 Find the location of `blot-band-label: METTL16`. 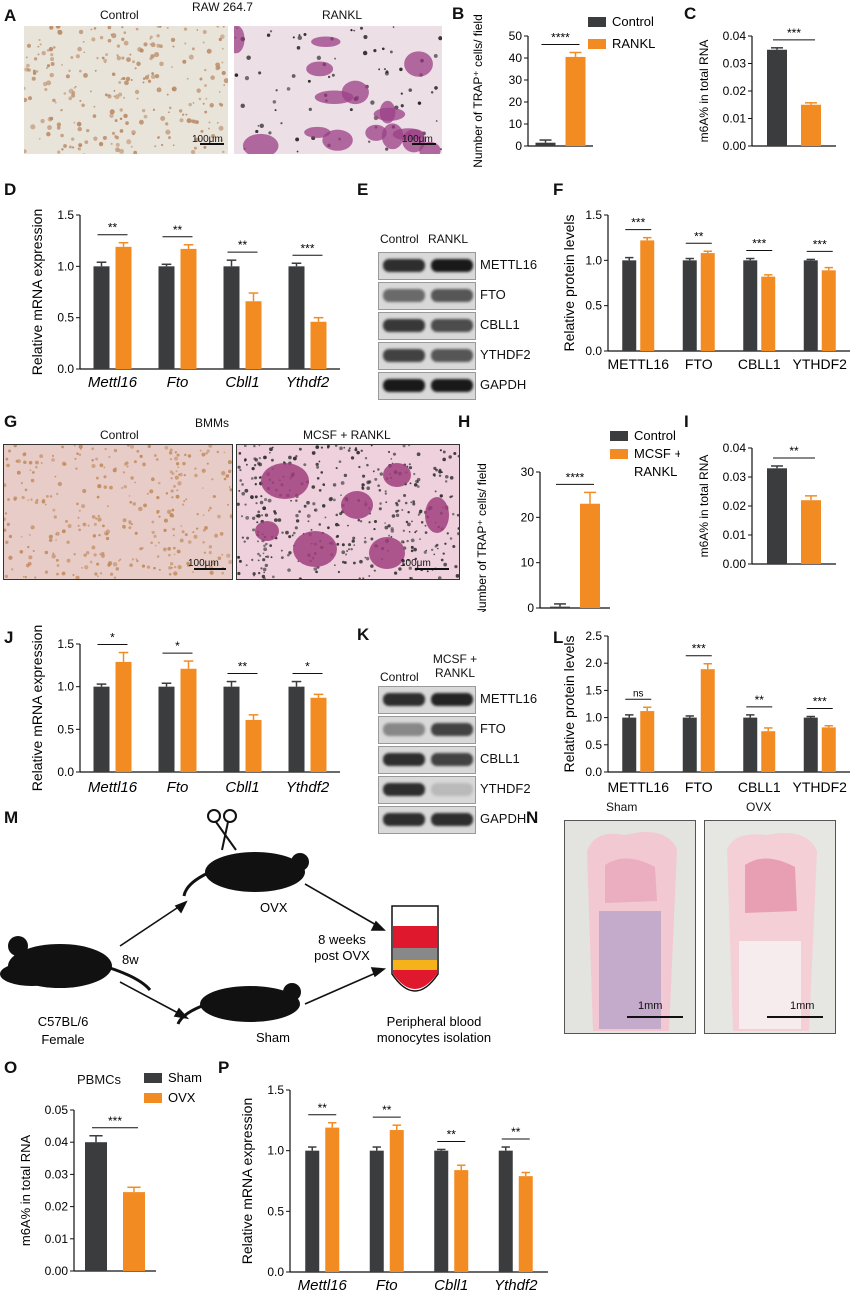

blot-band-label: METTL16 is located at coordinates (509, 264).